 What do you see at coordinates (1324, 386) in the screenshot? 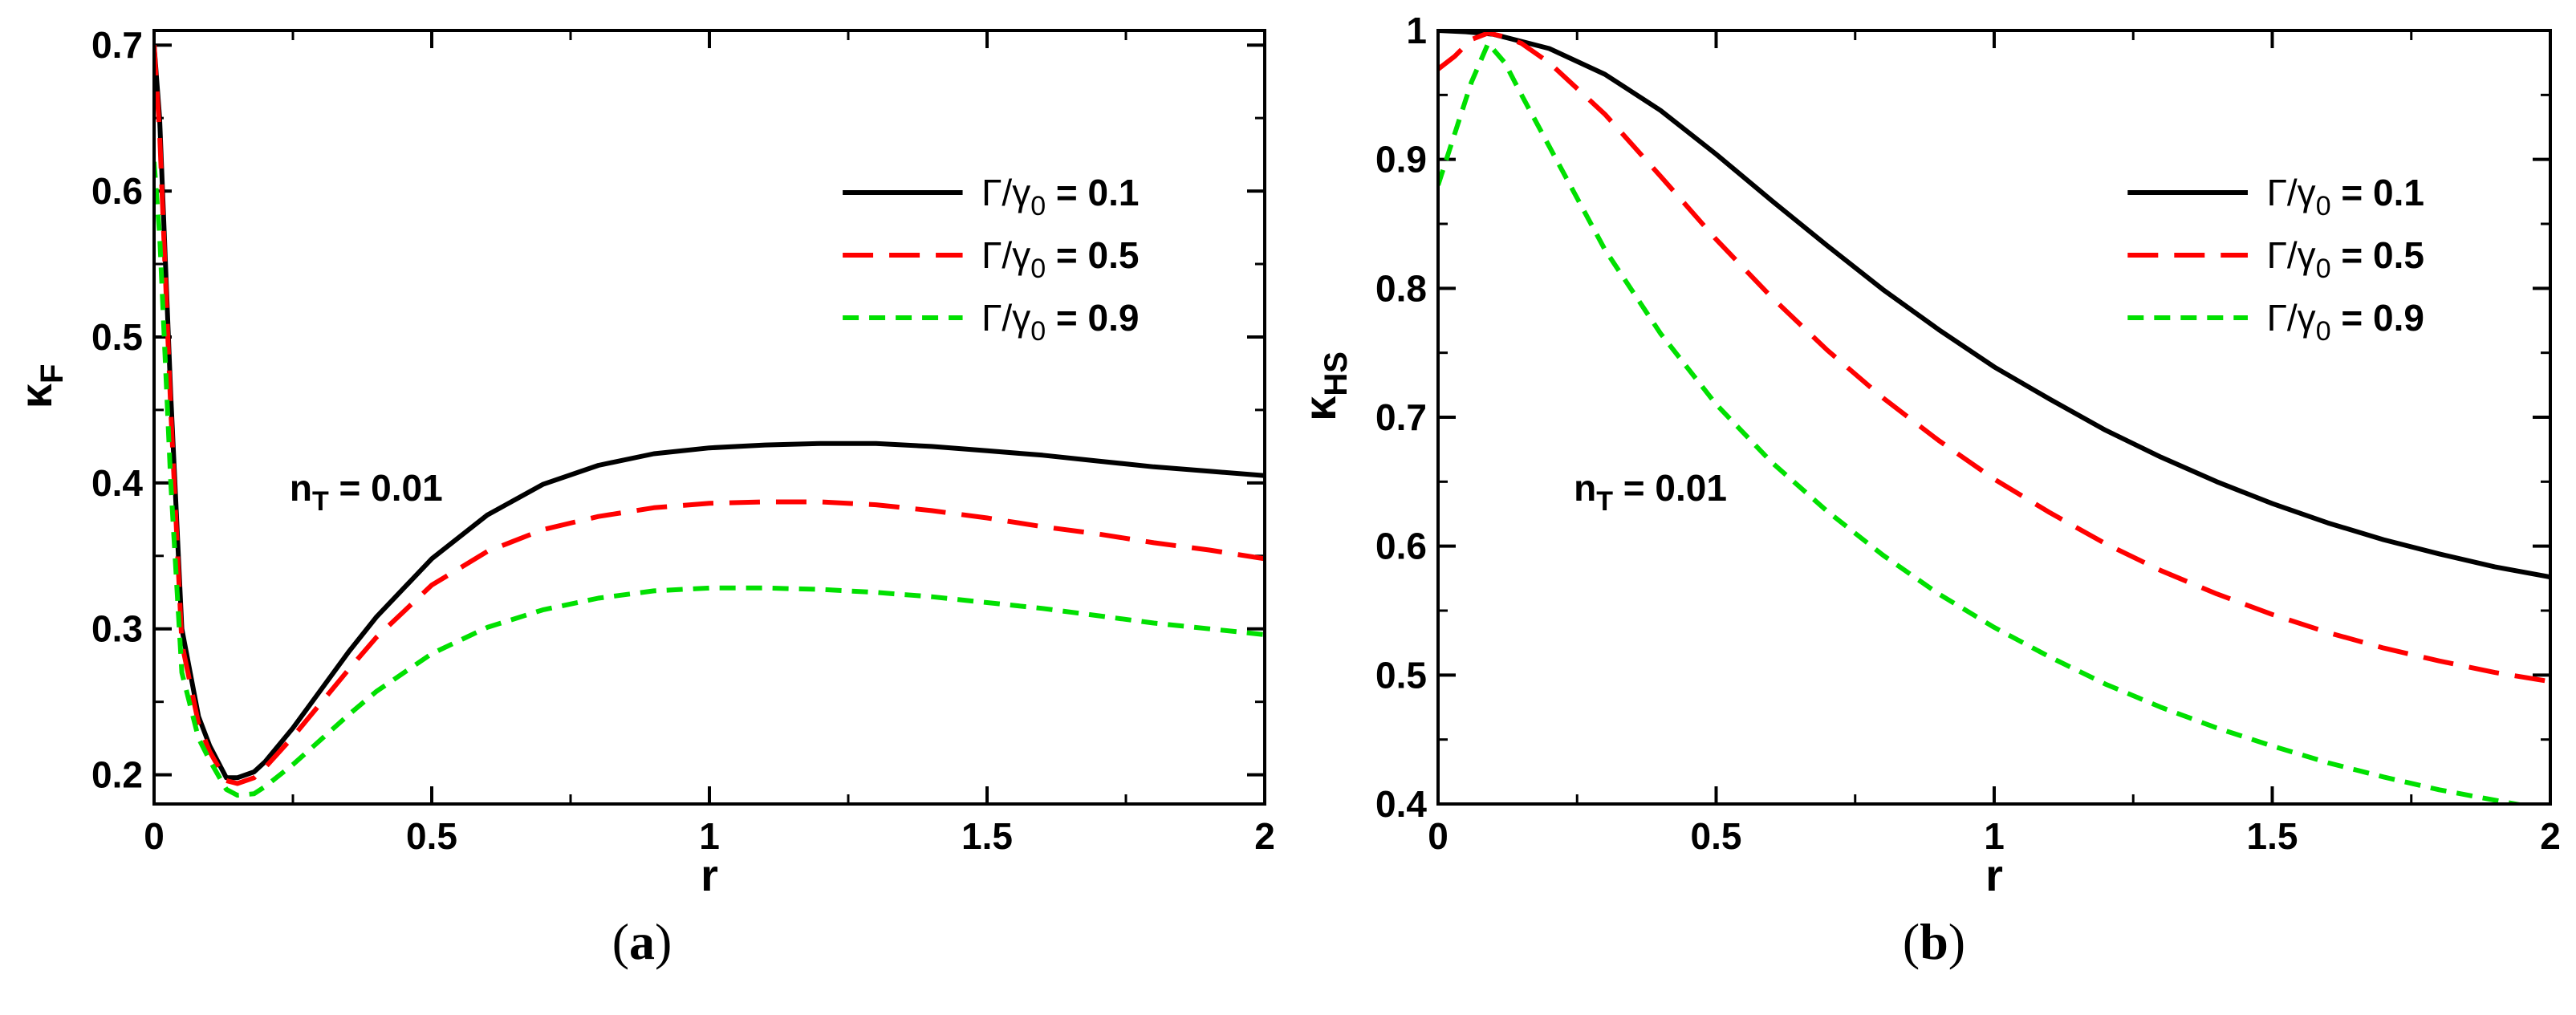
I see `y-axis-label: κHS` at bounding box center [1324, 386].